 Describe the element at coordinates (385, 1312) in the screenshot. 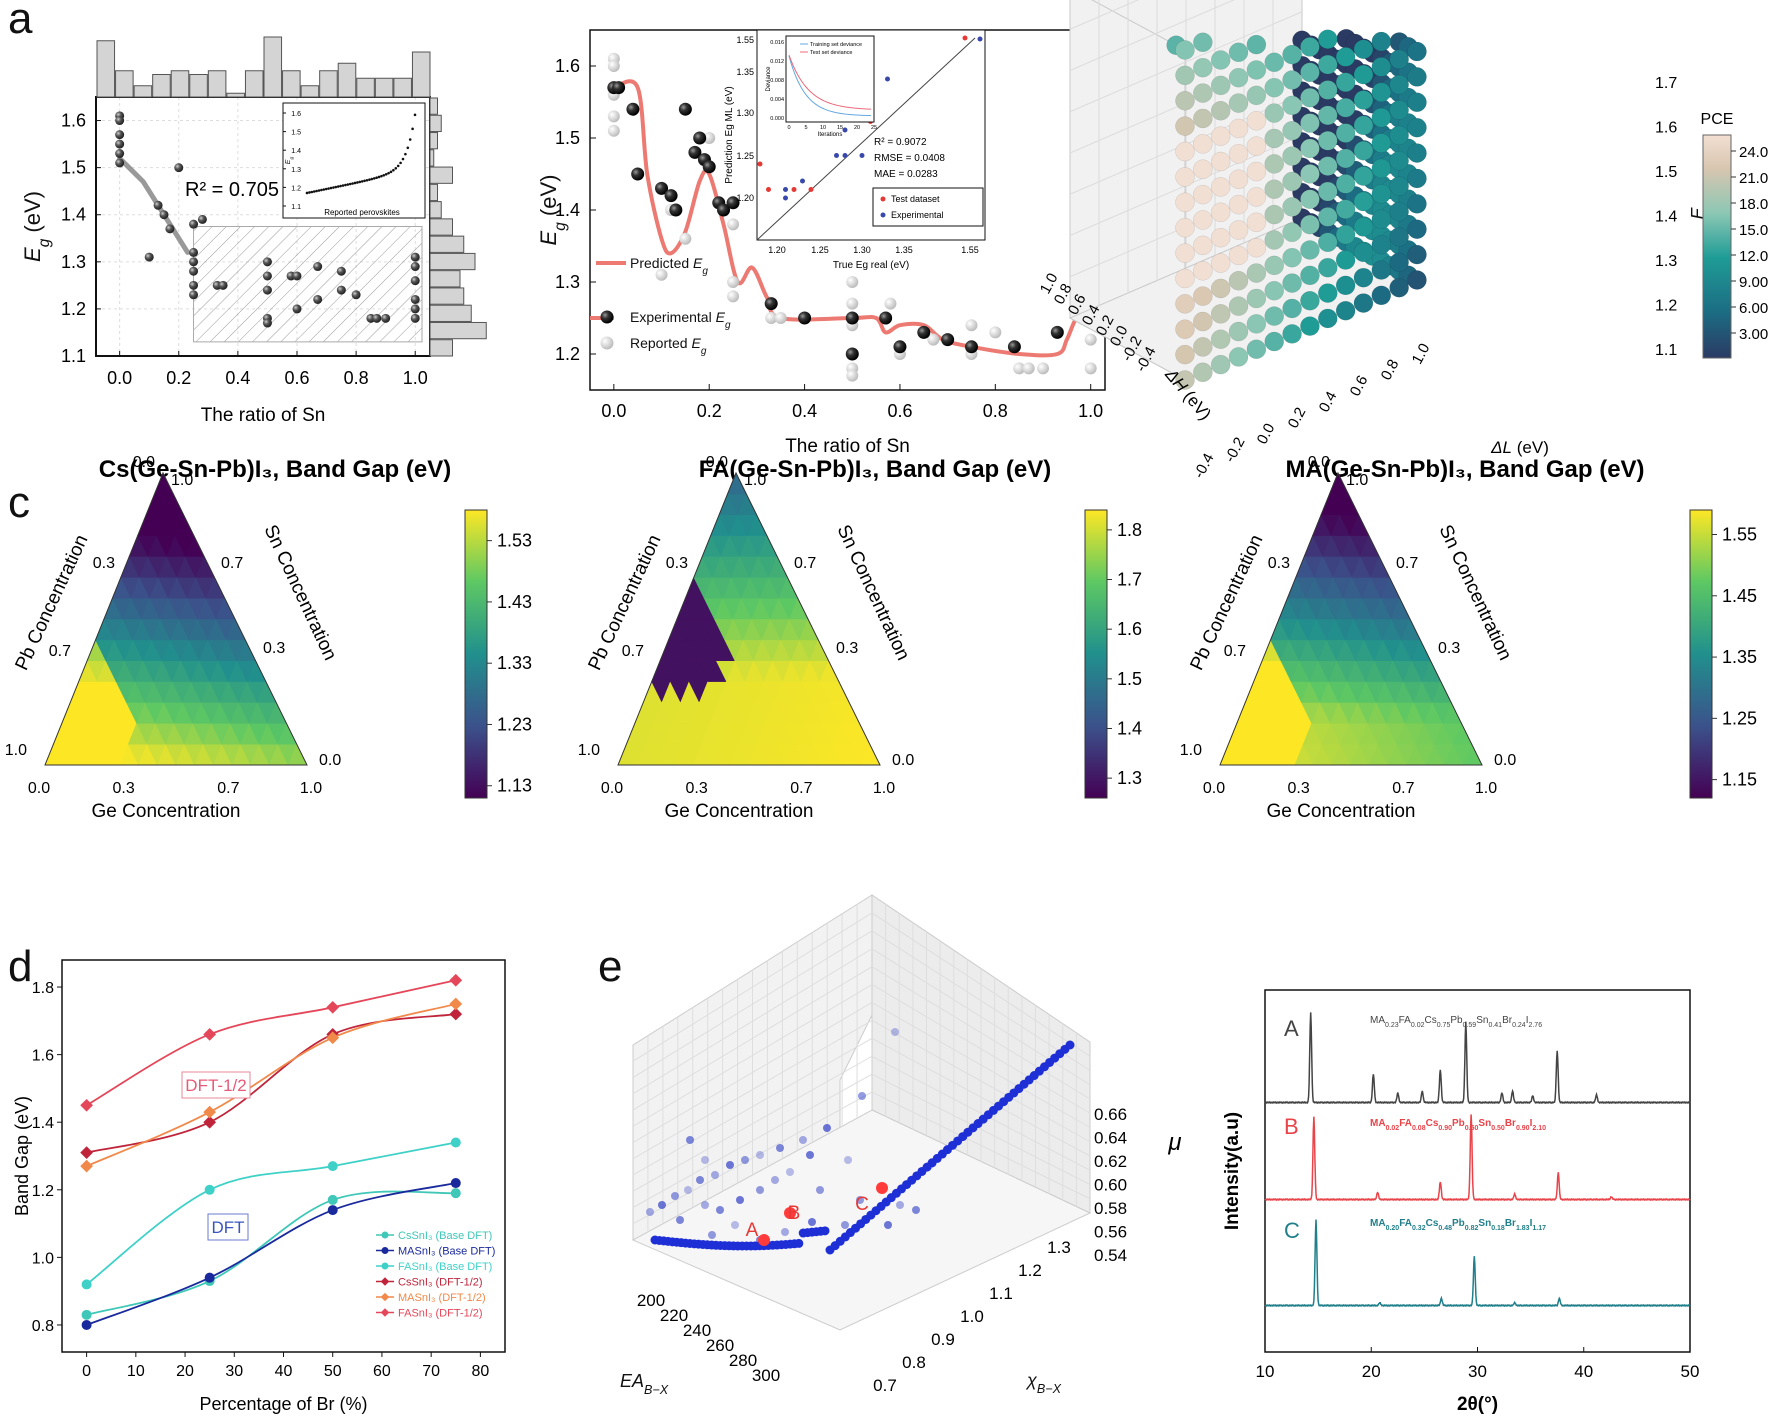

I see `legend-marker` at that location.